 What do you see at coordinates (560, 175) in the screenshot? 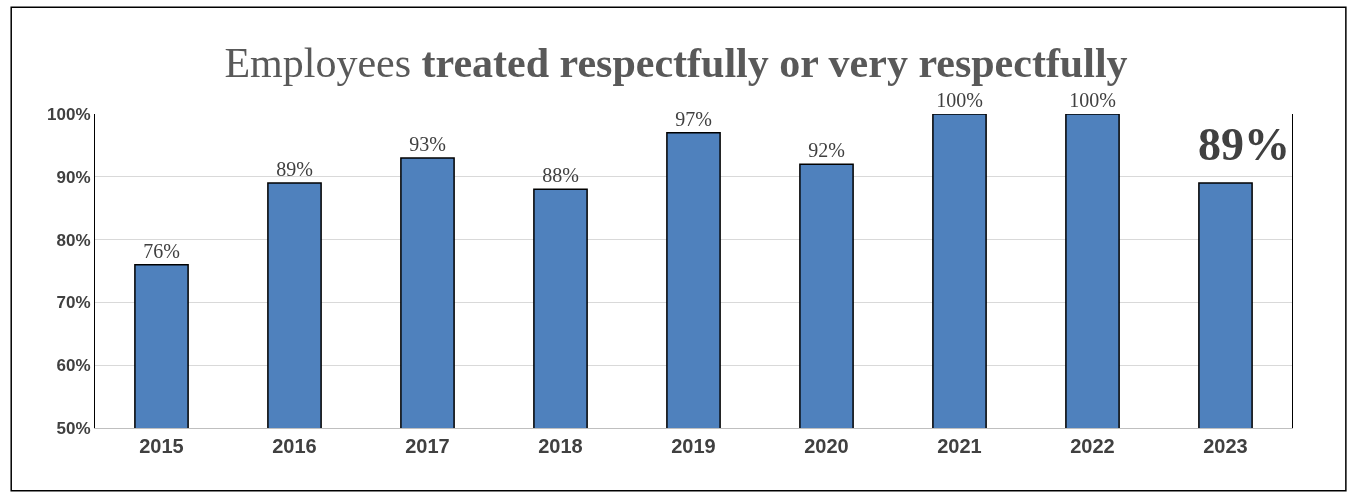
I see `data-label: 88%` at bounding box center [560, 175].